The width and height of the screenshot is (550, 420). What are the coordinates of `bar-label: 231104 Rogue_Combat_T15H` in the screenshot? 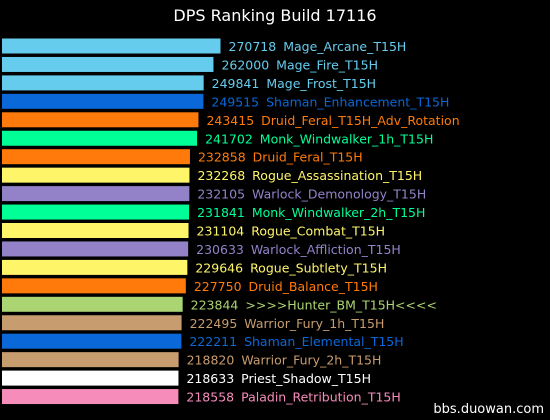 It's located at (291, 231).